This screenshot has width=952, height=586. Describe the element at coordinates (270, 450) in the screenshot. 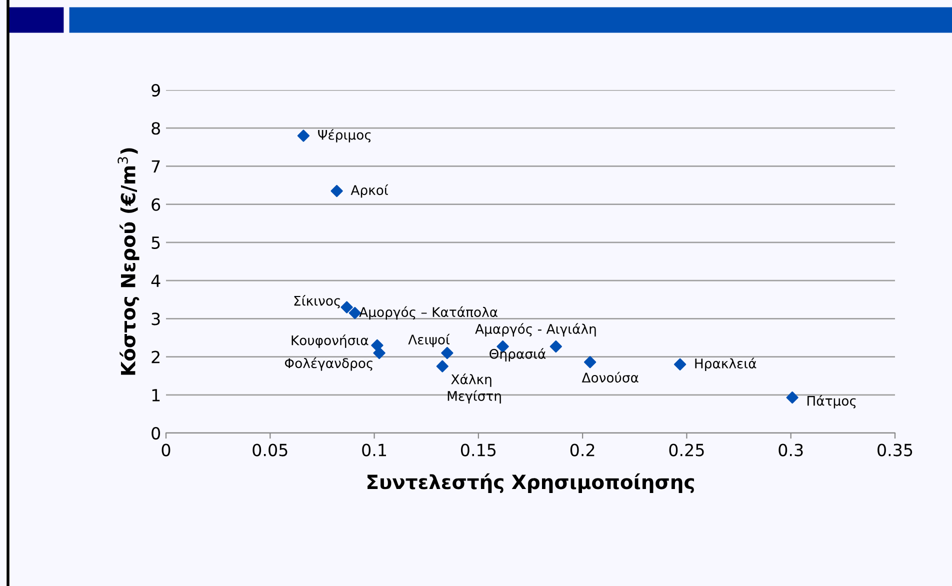

I see `x-tick-label: 0.05` at that location.